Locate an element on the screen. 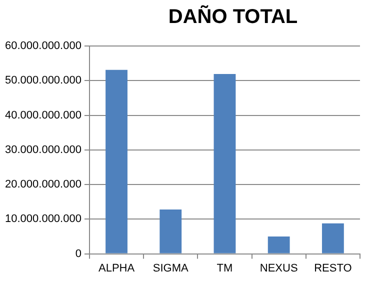 The width and height of the screenshot is (366, 282). y-tick-label: 60.000.000.000 is located at coordinates (43, 46).